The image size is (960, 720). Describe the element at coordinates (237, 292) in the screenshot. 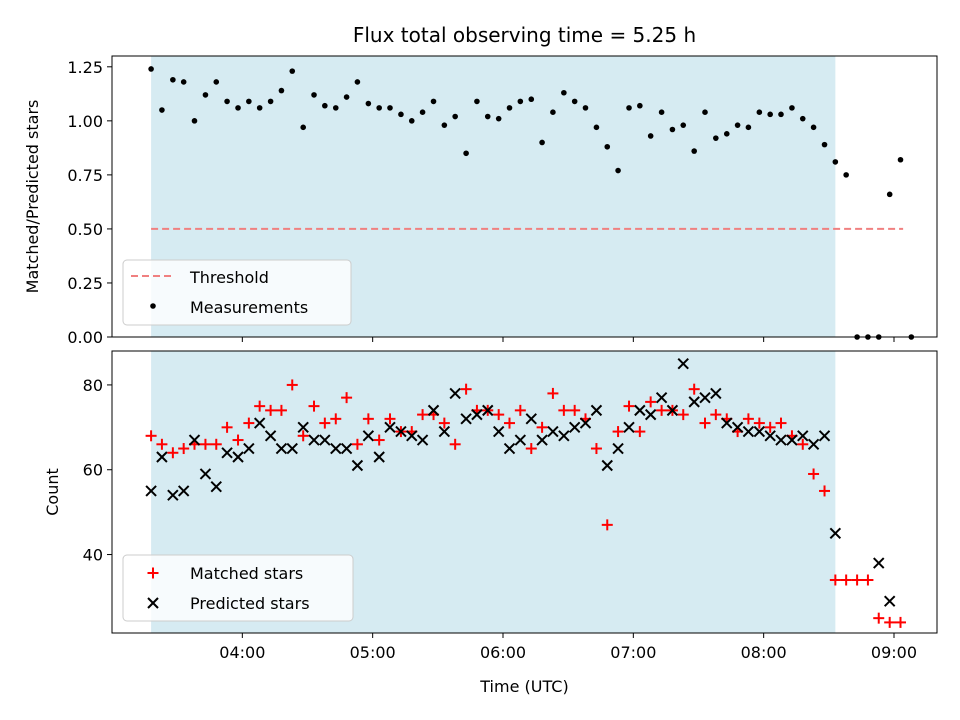

I see `top-legend: Threshold Measurements` at that location.